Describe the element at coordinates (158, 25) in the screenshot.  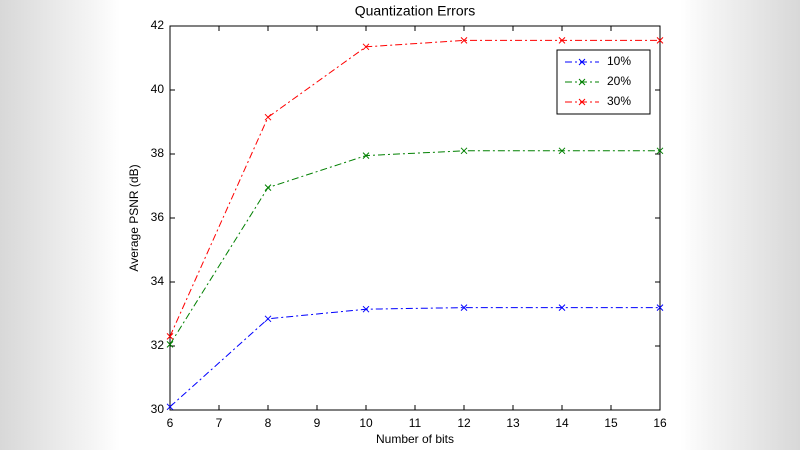
I see `y-tick-label: 42` at that location.